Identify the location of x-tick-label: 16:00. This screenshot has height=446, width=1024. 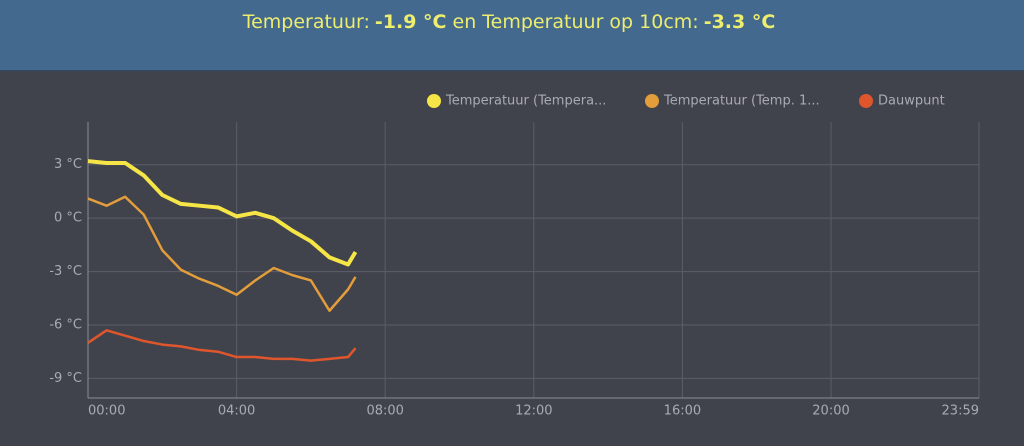
(682, 411).